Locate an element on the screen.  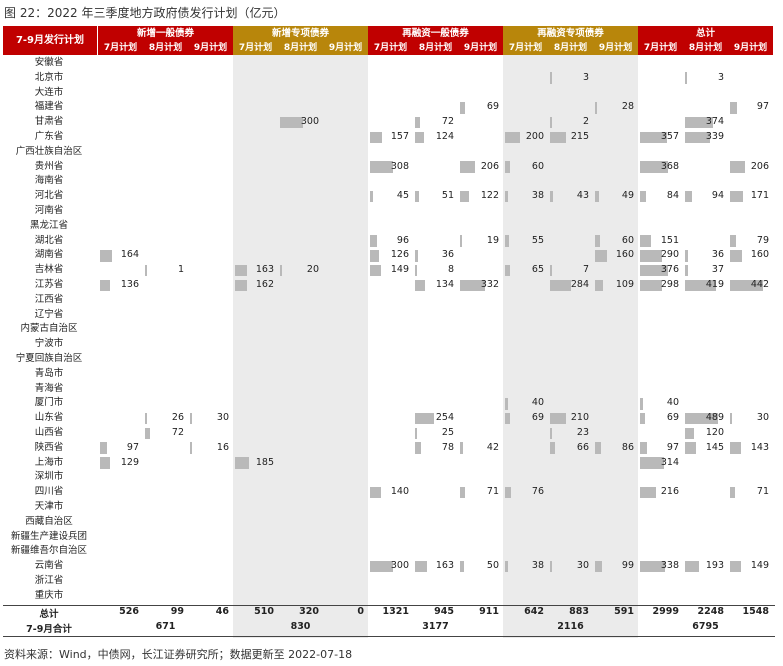
total-value: 46 is located at coordinates (222, 611).